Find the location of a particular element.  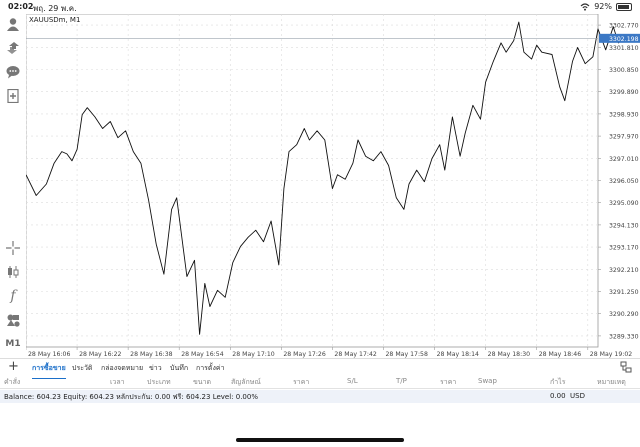

x-tick-label: 28 May 17:26 is located at coordinates (304, 354).